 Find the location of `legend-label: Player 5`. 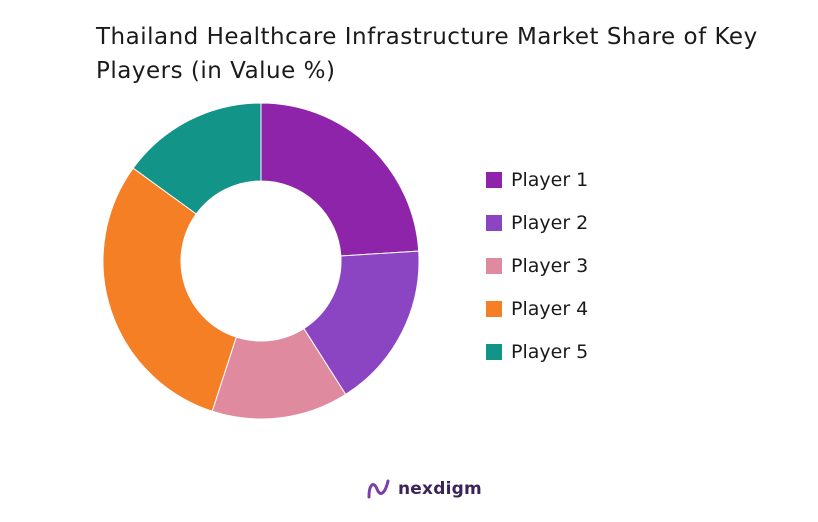

legend-label: Player 5 is located at coordinates (550, 351).